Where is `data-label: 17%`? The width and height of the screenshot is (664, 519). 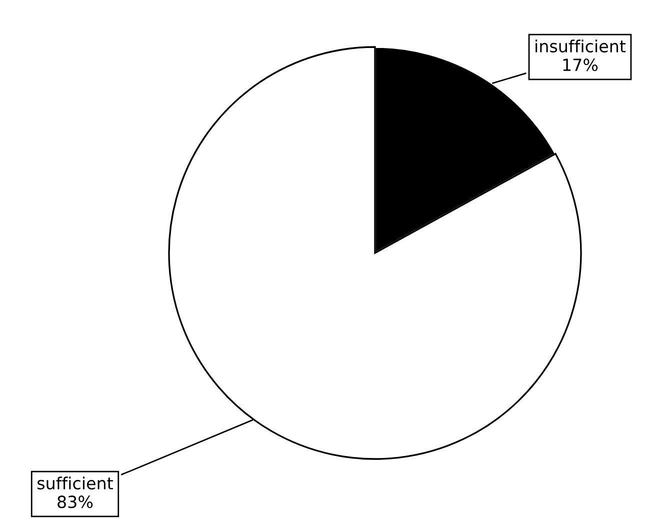 data-label: 17% is located at coordinates (580, 65).